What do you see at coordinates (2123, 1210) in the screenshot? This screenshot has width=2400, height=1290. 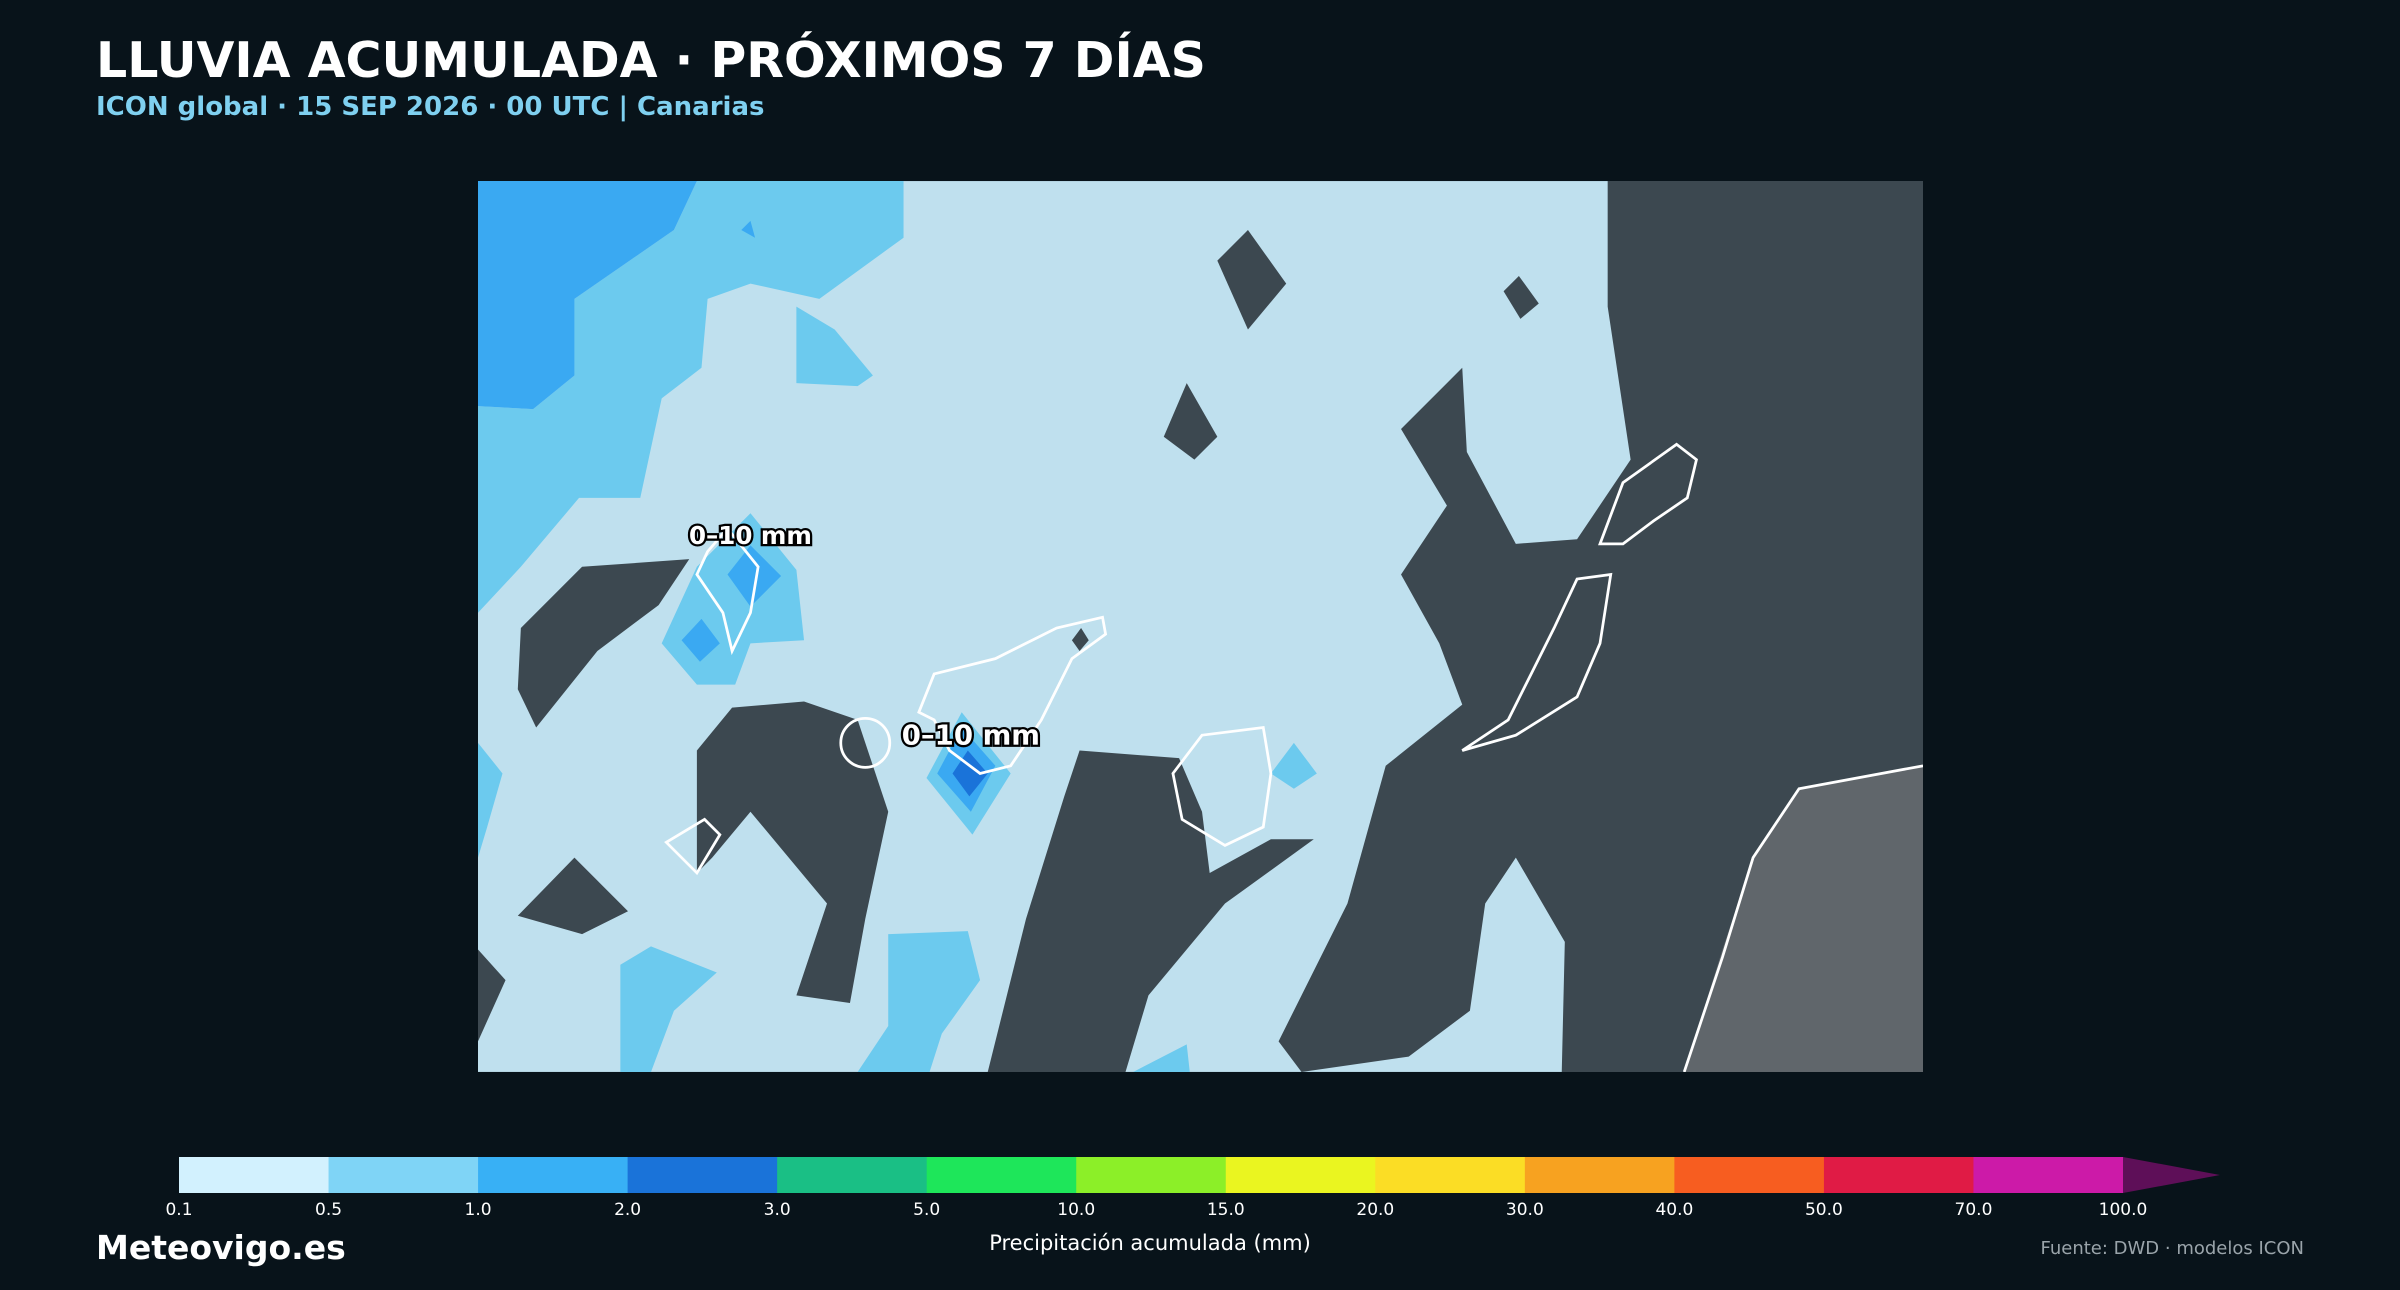 I see `colorbar-tick-label: 100.0` at bounding box center [2123, 1210].